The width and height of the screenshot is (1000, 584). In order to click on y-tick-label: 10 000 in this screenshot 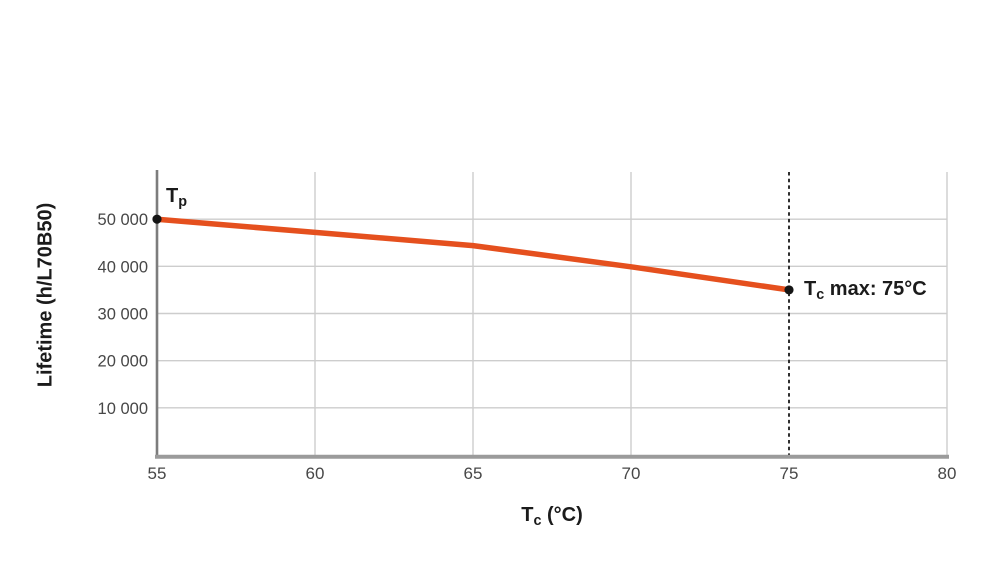, I will do `click(123, 409)`.